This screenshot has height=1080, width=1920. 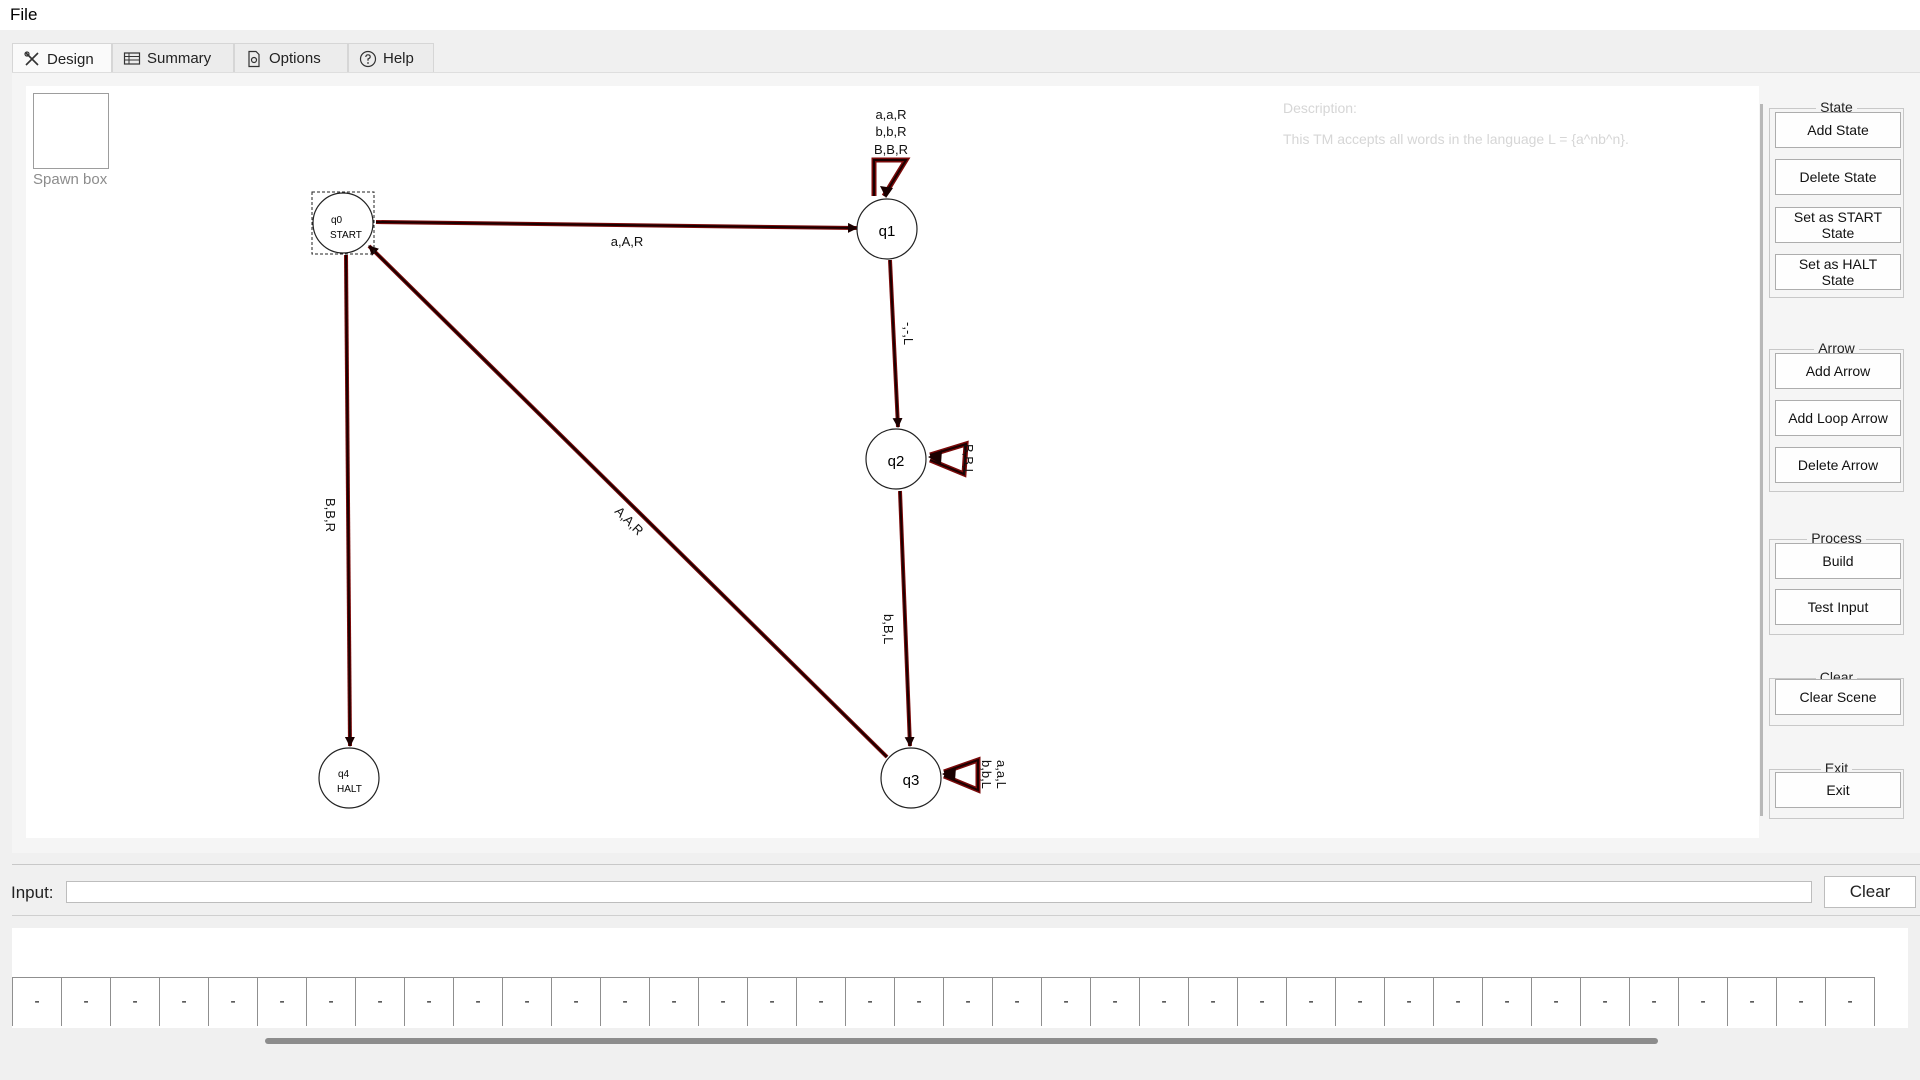 I want to click on loop-label-q1-line1: a,a,R, so click(x=890, y=114).